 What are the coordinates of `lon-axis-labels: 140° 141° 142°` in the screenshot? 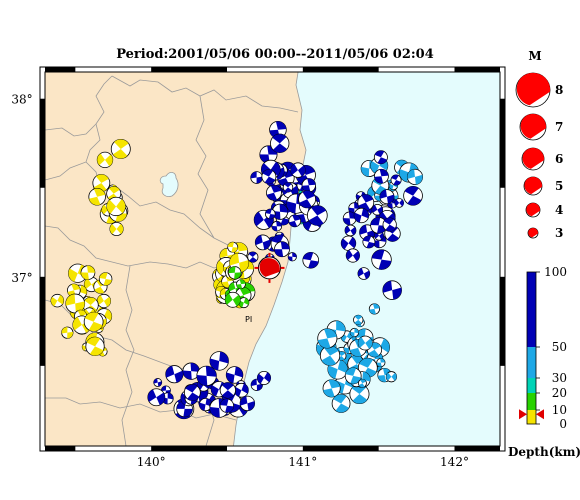 It's located at (303, 462).